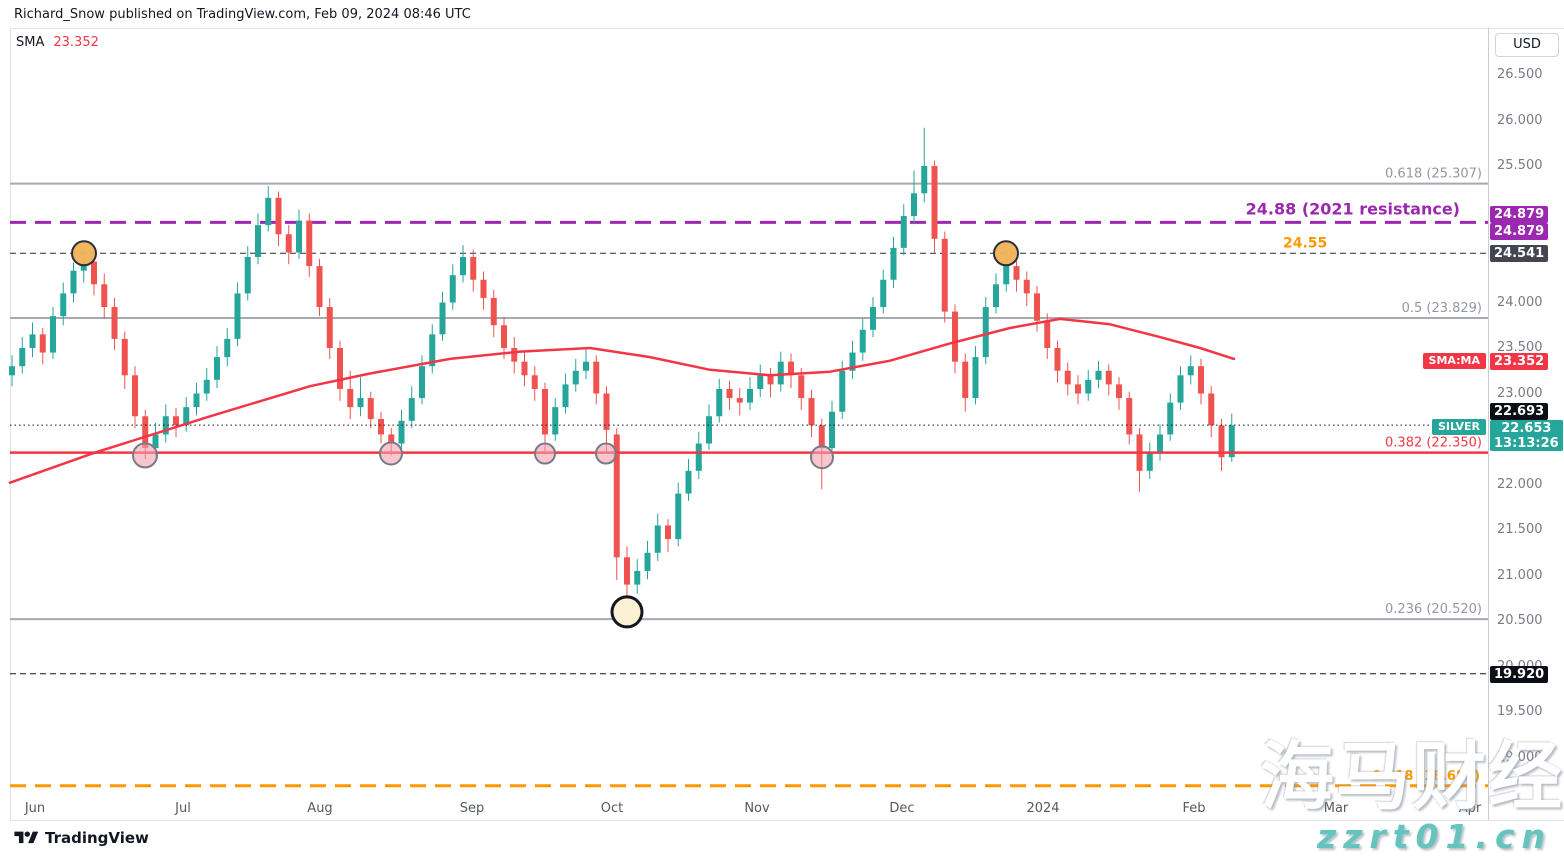  I want to click on footer-brand: TradingView, so click(81, 838).